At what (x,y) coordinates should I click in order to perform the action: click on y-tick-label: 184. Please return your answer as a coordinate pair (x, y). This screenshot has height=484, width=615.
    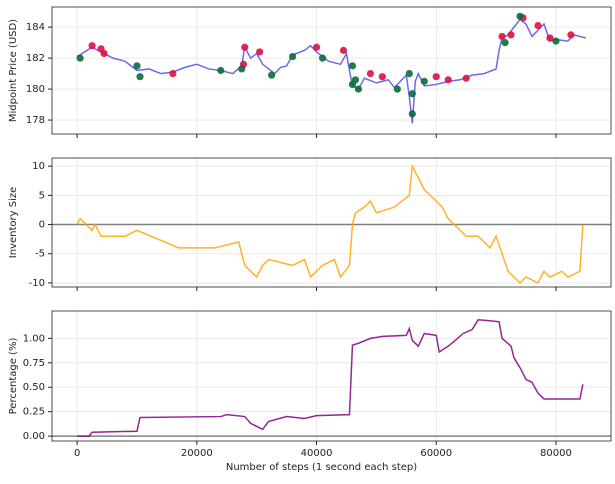
    Looking at the image, I should click on (35, 27).